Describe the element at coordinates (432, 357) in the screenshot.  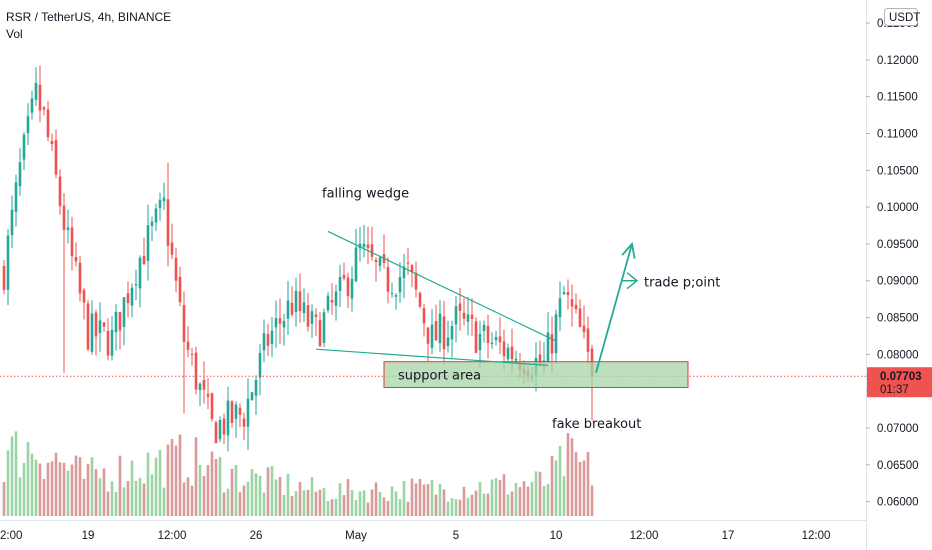
I see `wedge-lower-line` at that location.